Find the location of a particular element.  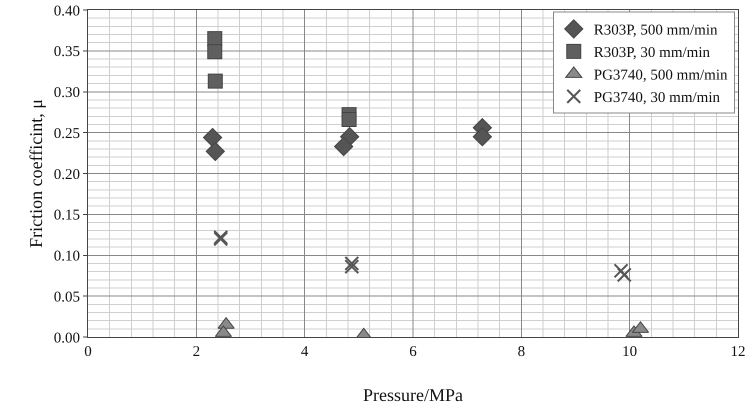

y-tick-label: 0.40 is located at coordinates (67, 11).